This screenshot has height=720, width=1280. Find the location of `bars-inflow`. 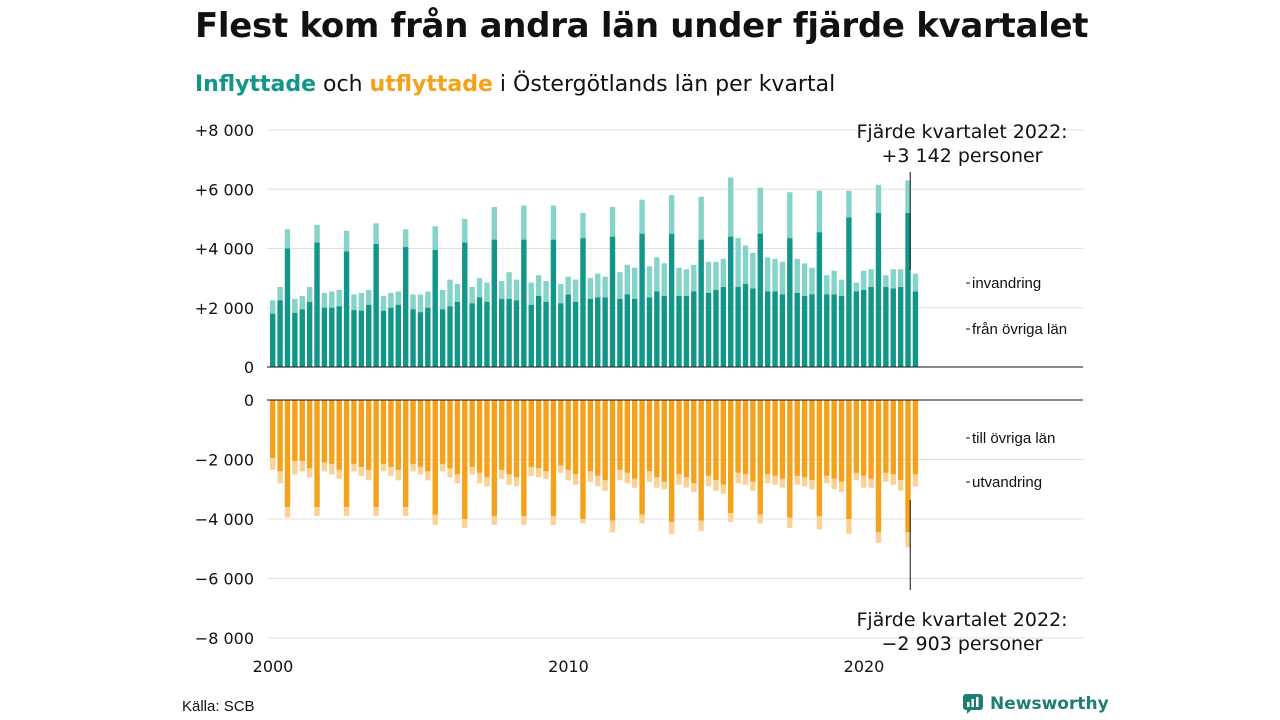

bars-inflow is located at coordinates (594, 272).